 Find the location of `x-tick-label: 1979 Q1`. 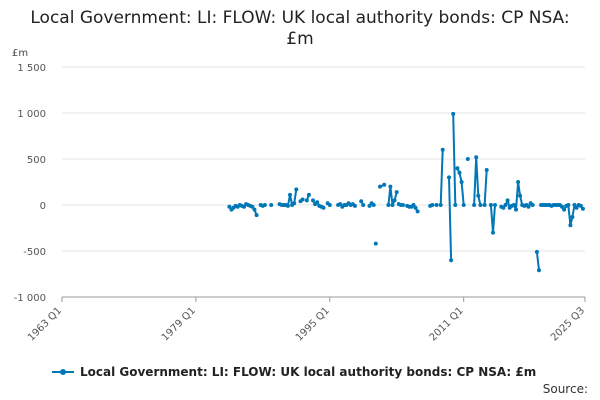

x-tick-label: 1979 Q1 is located at coordinates (179, 324).